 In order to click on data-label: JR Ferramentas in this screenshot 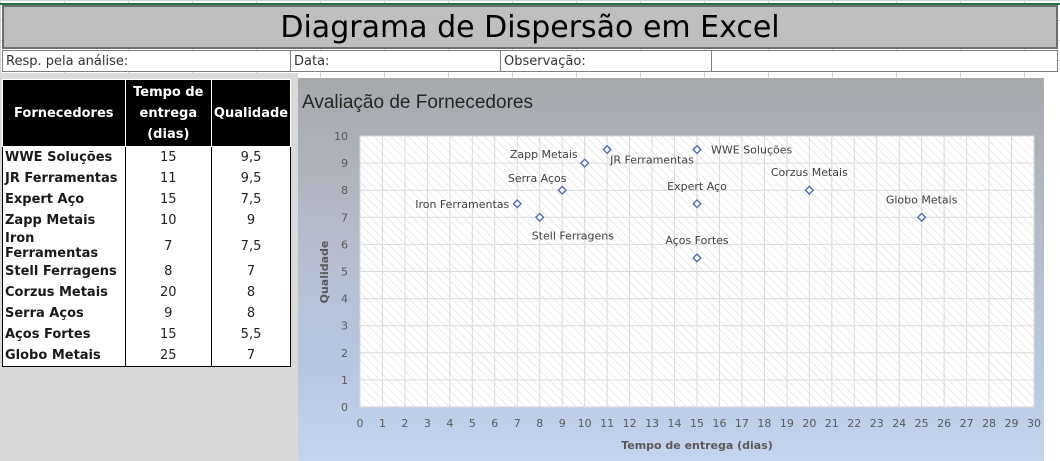, I will do `click(651, 160)`.